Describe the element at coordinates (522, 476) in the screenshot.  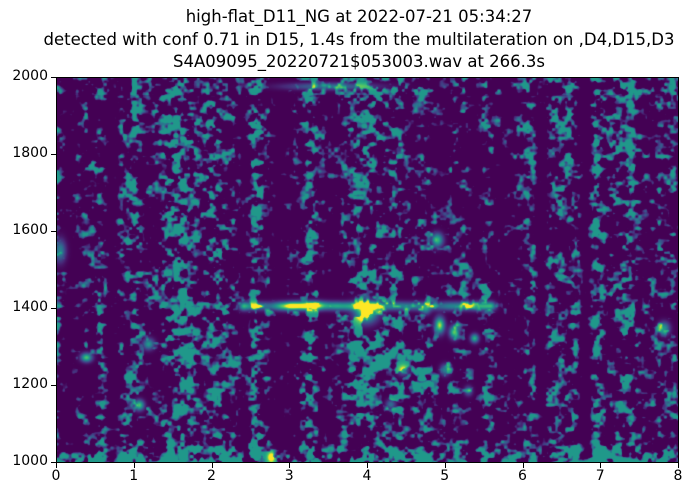
I see `x-tick-label: 6` at that location.